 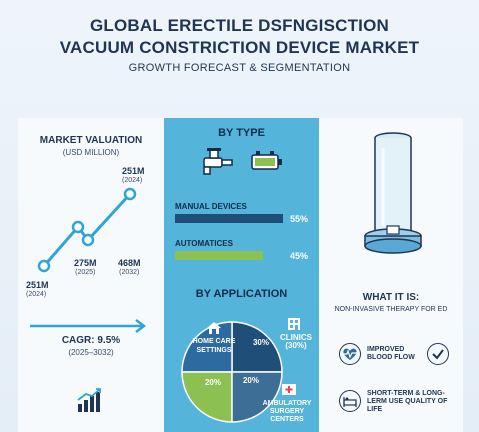 I want to click on battery-icon, so click(x=266, y=160).